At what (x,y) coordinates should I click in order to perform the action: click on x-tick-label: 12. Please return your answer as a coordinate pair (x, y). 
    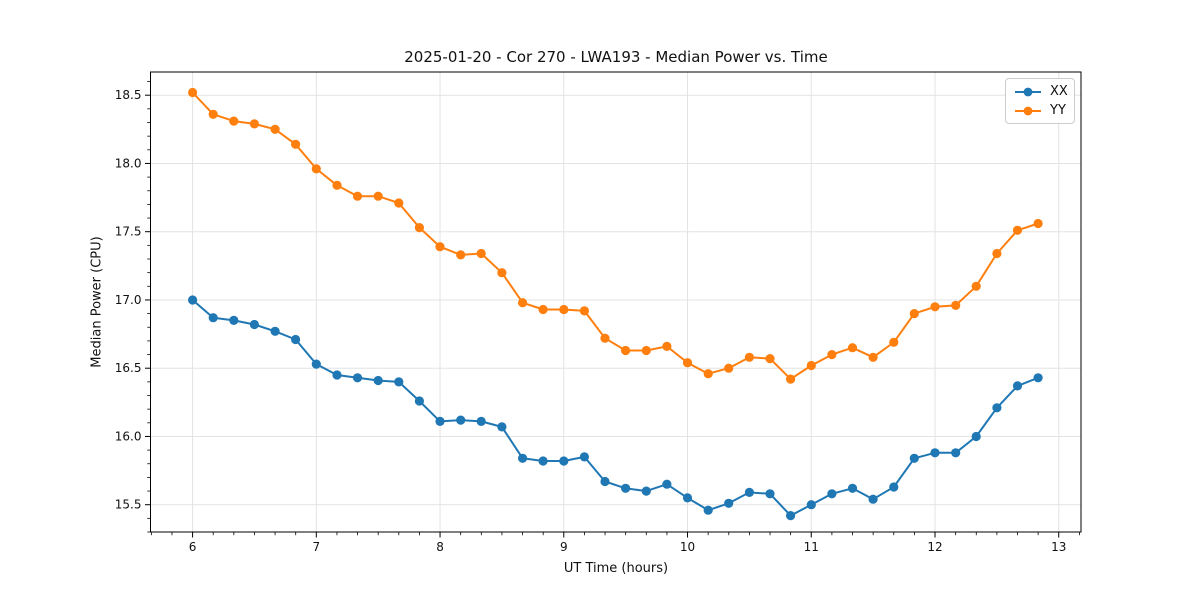
    Looking at the image, I should click on (934, 547).